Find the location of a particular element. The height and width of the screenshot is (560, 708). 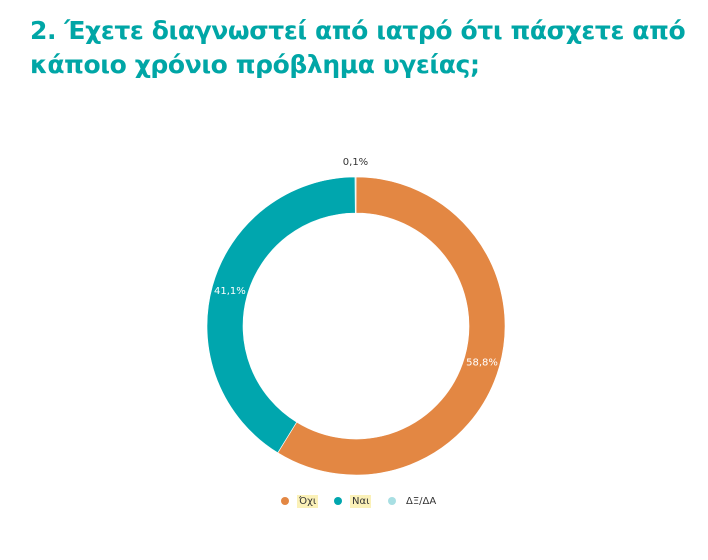

donut-slice-nai is located at coordinates (281, 315).